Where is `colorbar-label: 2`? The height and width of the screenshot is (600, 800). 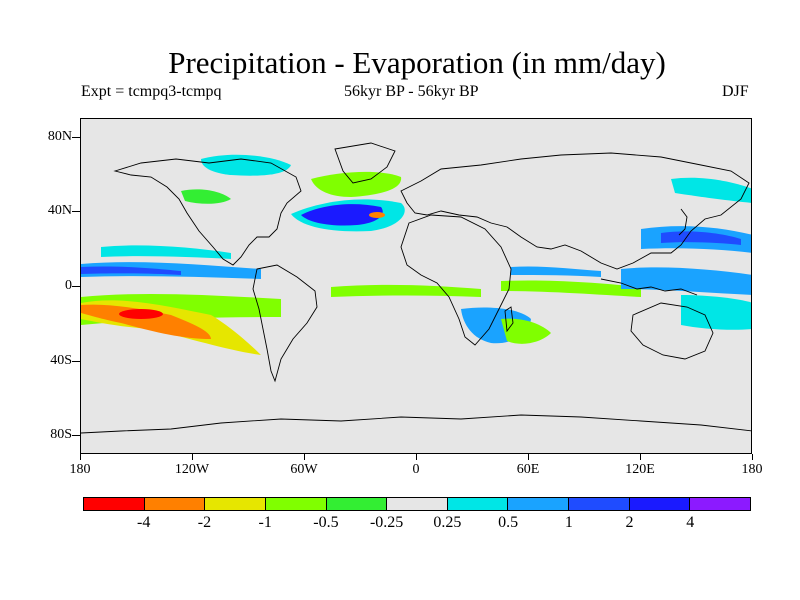
colorbar-label: 2 is located at coordinates (629, 522).